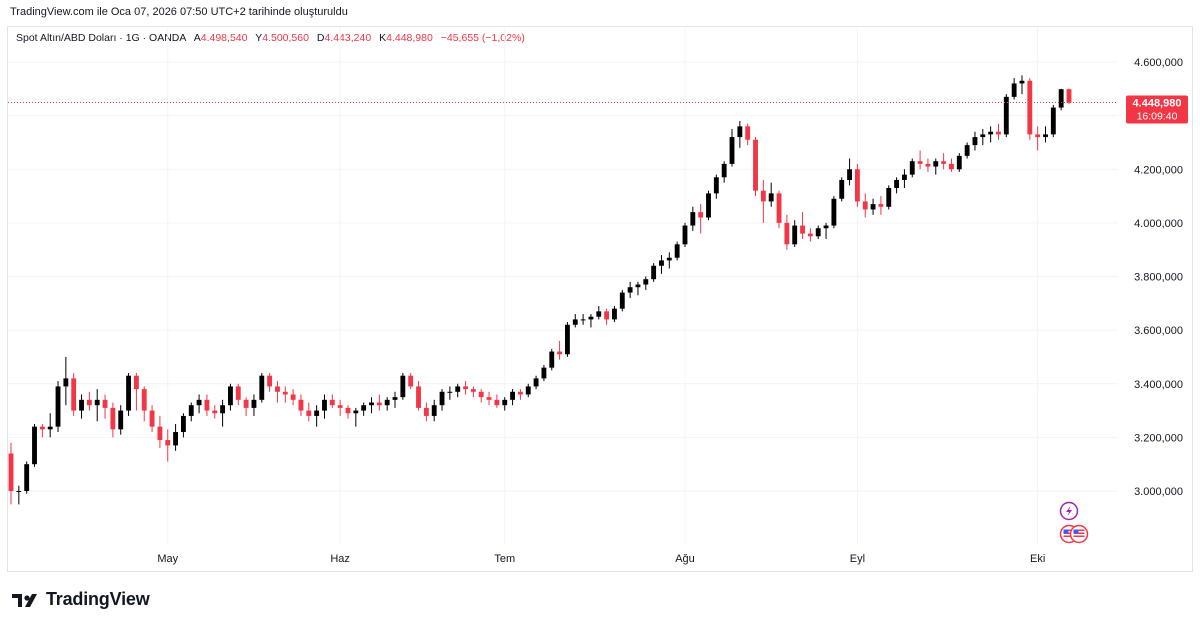 The height and width of the screenshot is (626, 1200). What do you see at coordinates (98, 599) in the screenshot?
I see `tradingview-brand: TradingView` at bounding box center [98, 599].